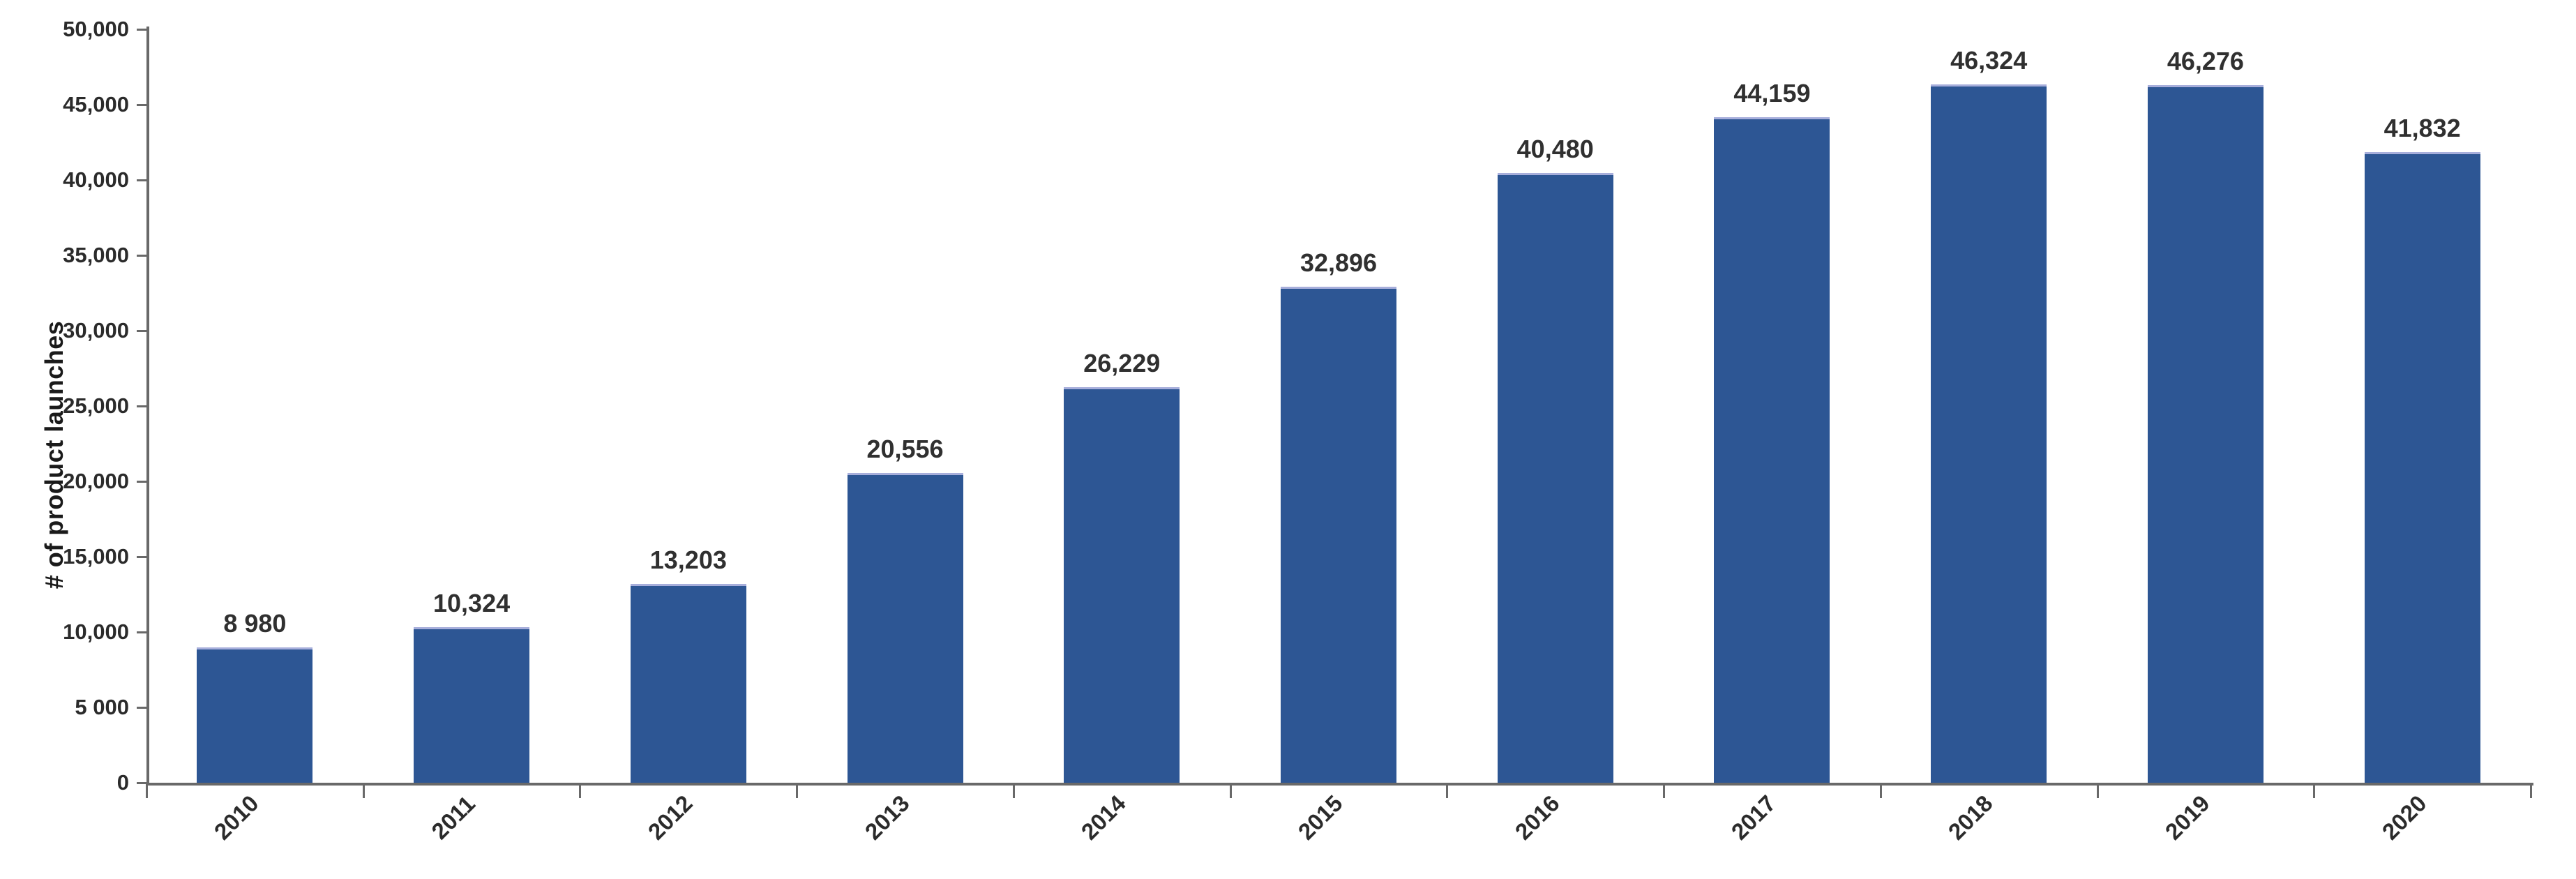  Describe the element at coordinates (1339, 784) in the screenshot. I see `x-axis-line` at that location.